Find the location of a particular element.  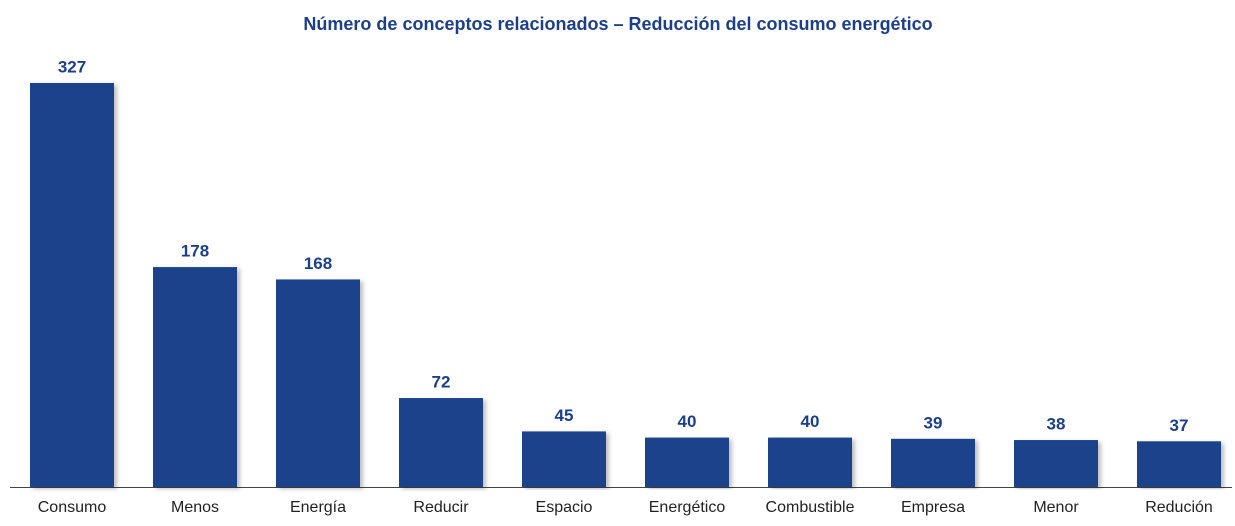

x-tick-label: Menor is located at coordinates (1056, 507).